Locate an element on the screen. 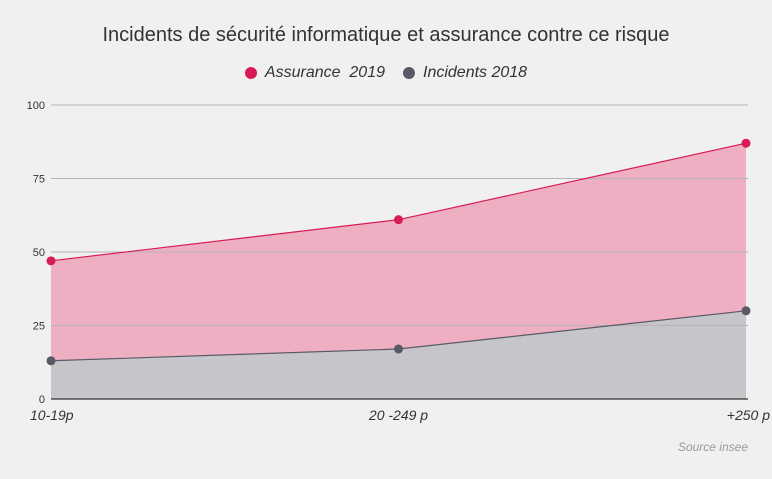 This screenshot has width=772, height=479. source-note: Source insee is located at coordinates (712, 447).